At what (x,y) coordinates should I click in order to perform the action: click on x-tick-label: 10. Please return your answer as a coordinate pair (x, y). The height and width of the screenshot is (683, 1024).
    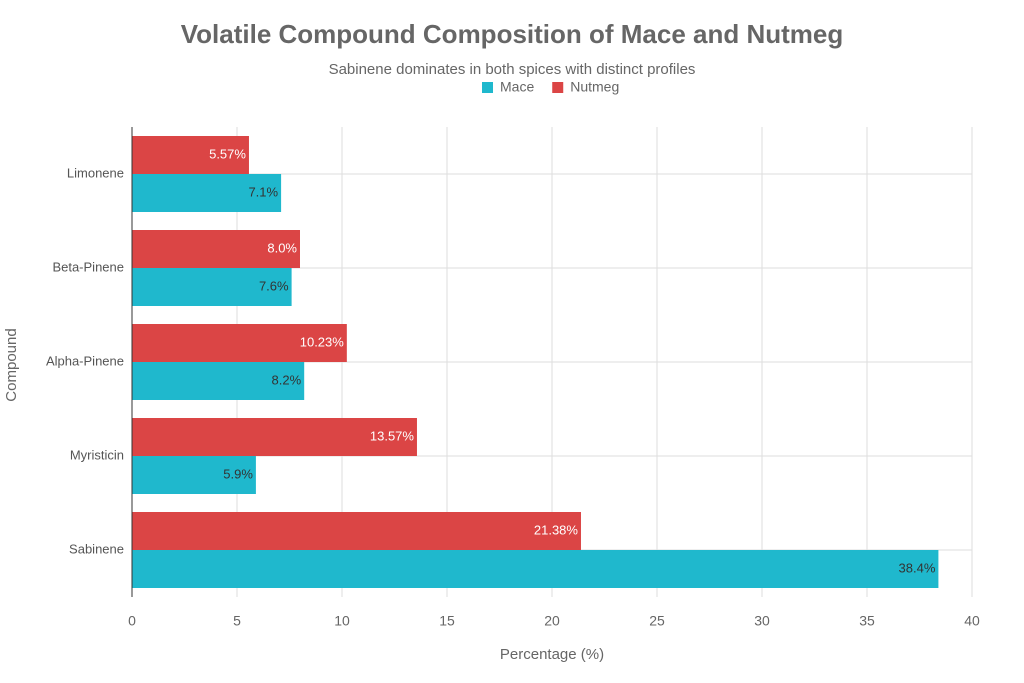
    Looking at the image, I should click on (342, 621).